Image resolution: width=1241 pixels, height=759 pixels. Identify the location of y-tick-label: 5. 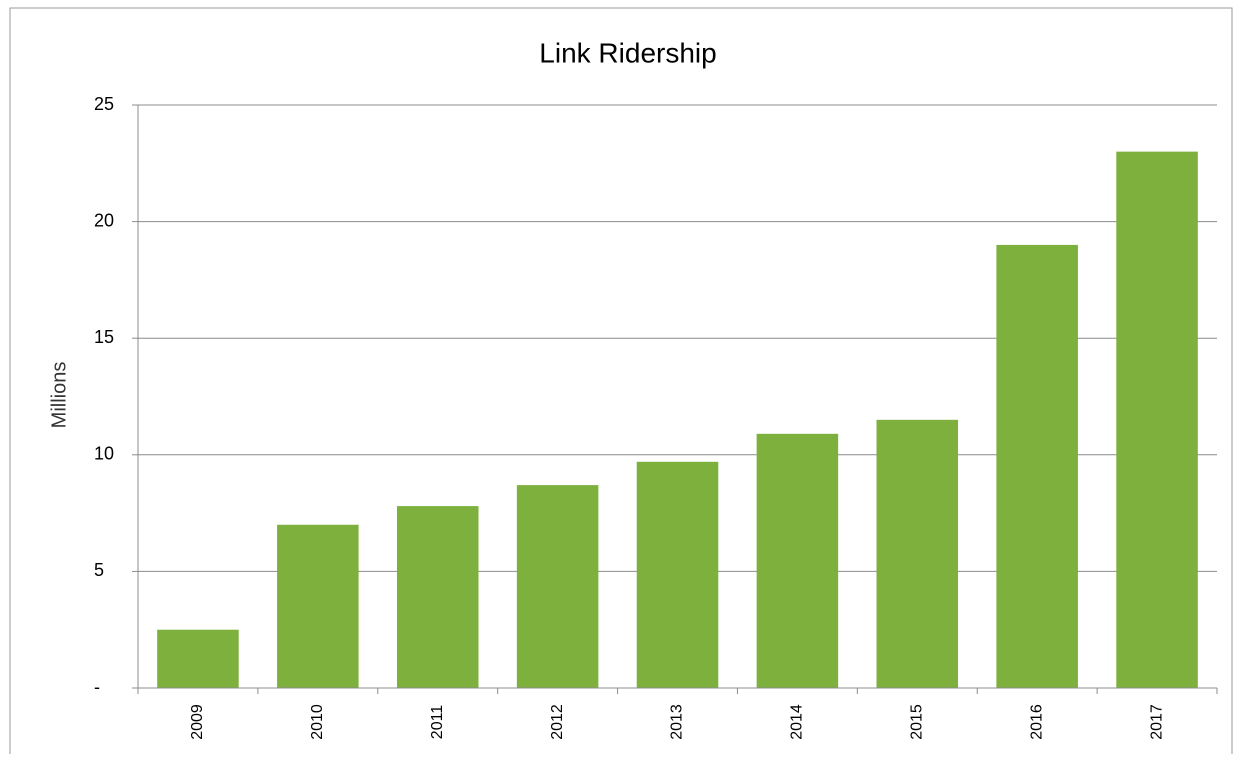
(99, 570).